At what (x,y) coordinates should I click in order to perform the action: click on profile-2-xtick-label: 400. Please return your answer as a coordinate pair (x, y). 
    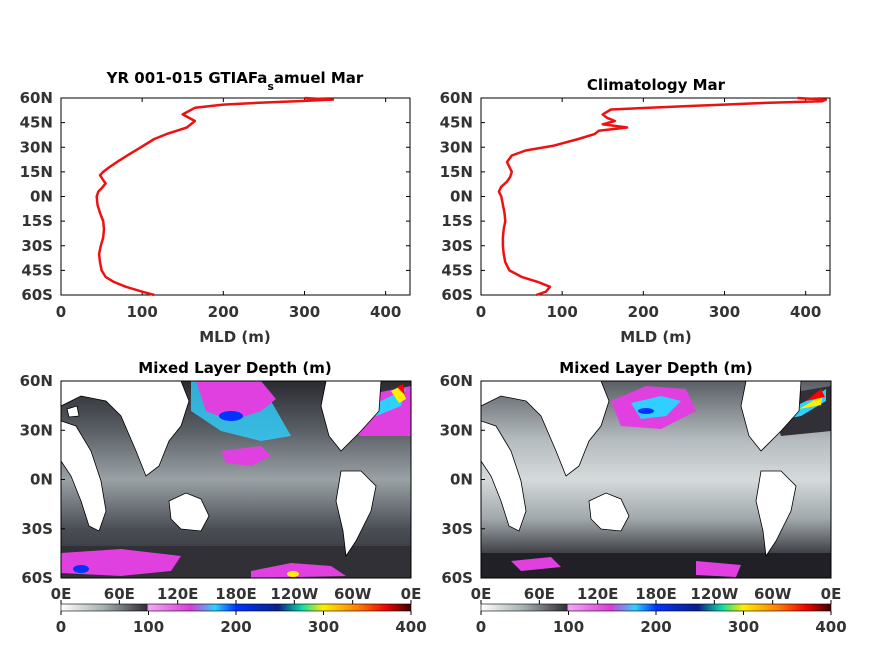
    Looking at the image, I should click on (805, 312).